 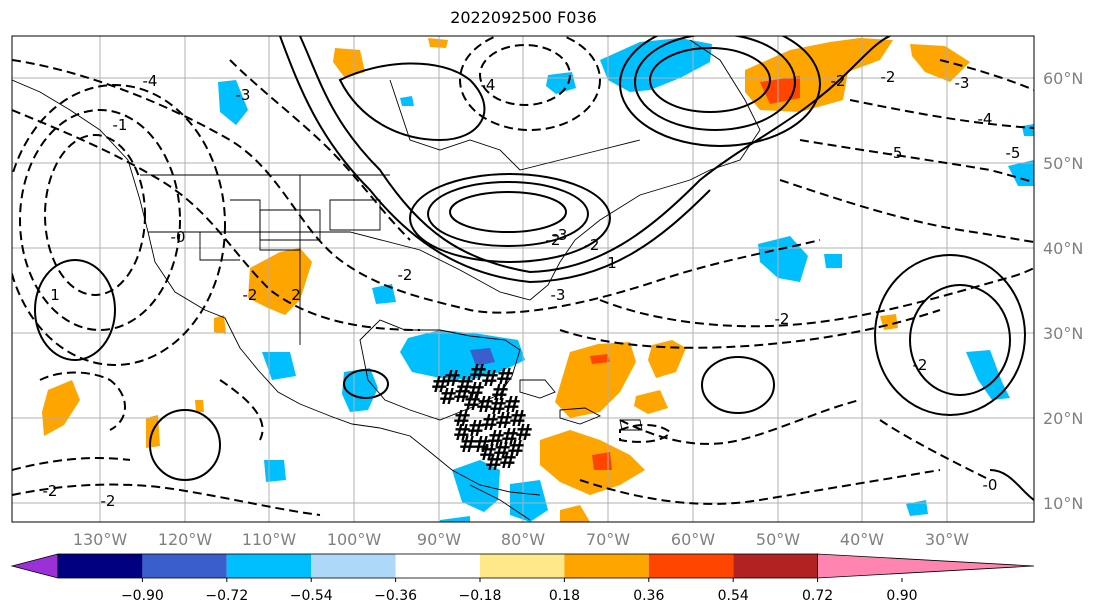 What do you see at coordinates (648, 596) in the screenshot?
I see `colorbar-tick-label: 0.36` at bounding box center [648, 596].